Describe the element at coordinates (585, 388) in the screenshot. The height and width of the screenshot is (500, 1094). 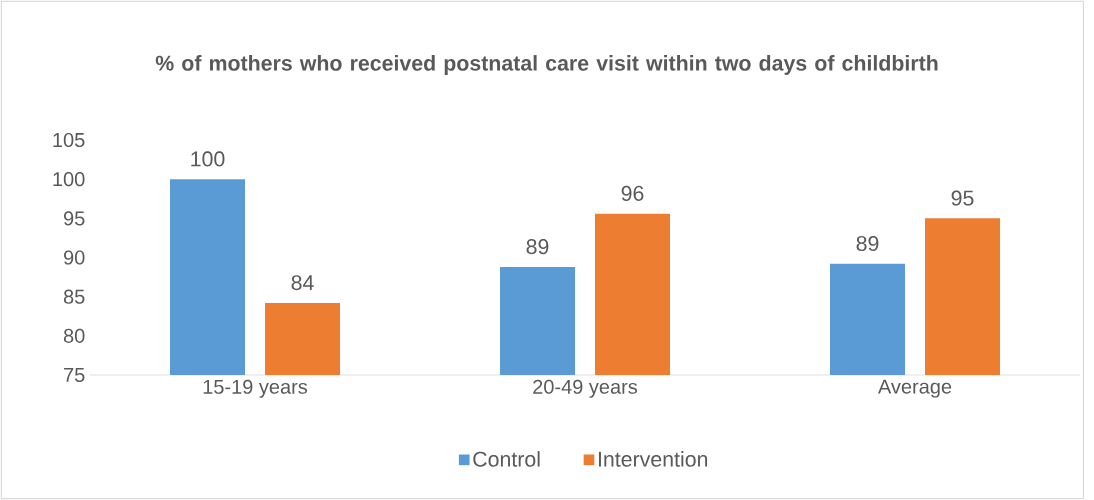
I see `x-tick-label: 20-49 years` at that location.